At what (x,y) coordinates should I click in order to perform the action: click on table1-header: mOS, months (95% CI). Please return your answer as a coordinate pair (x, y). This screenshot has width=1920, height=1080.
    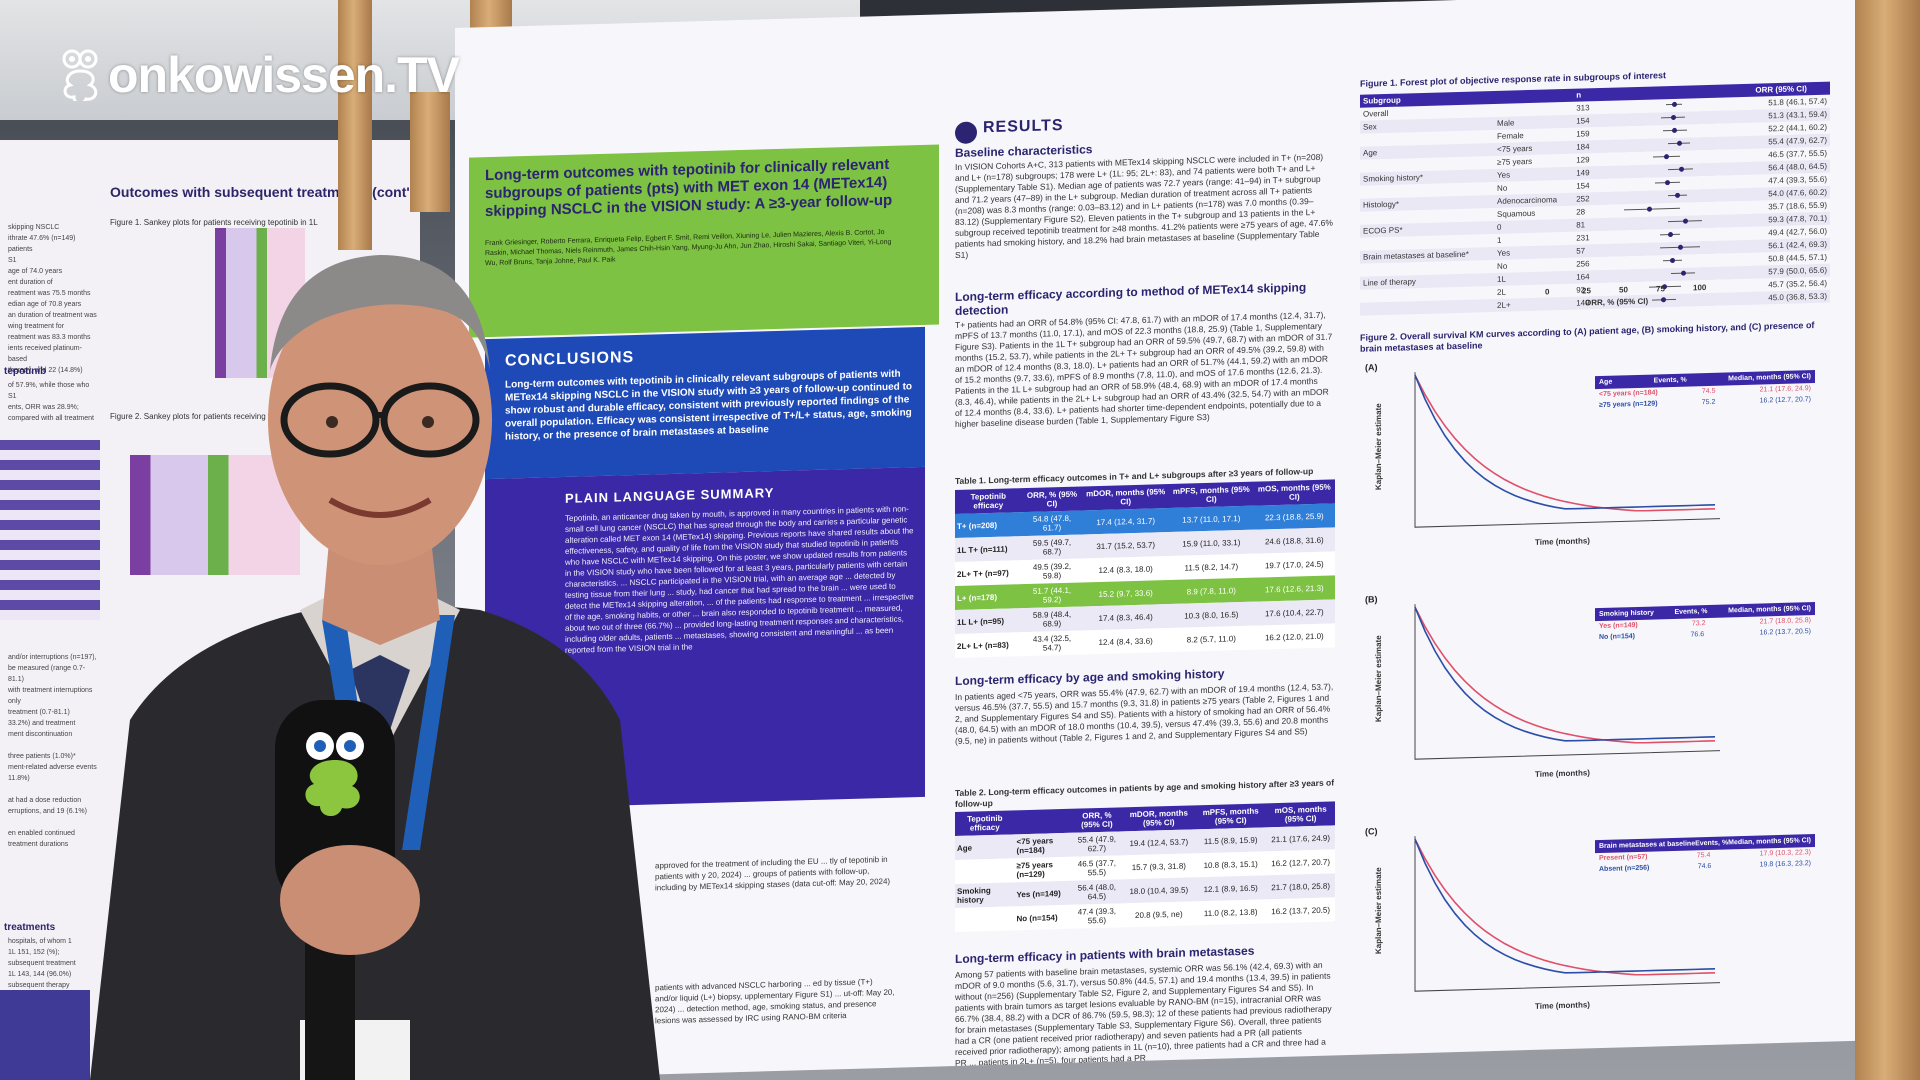
    Looking at the image, I should click on (1294, 492).